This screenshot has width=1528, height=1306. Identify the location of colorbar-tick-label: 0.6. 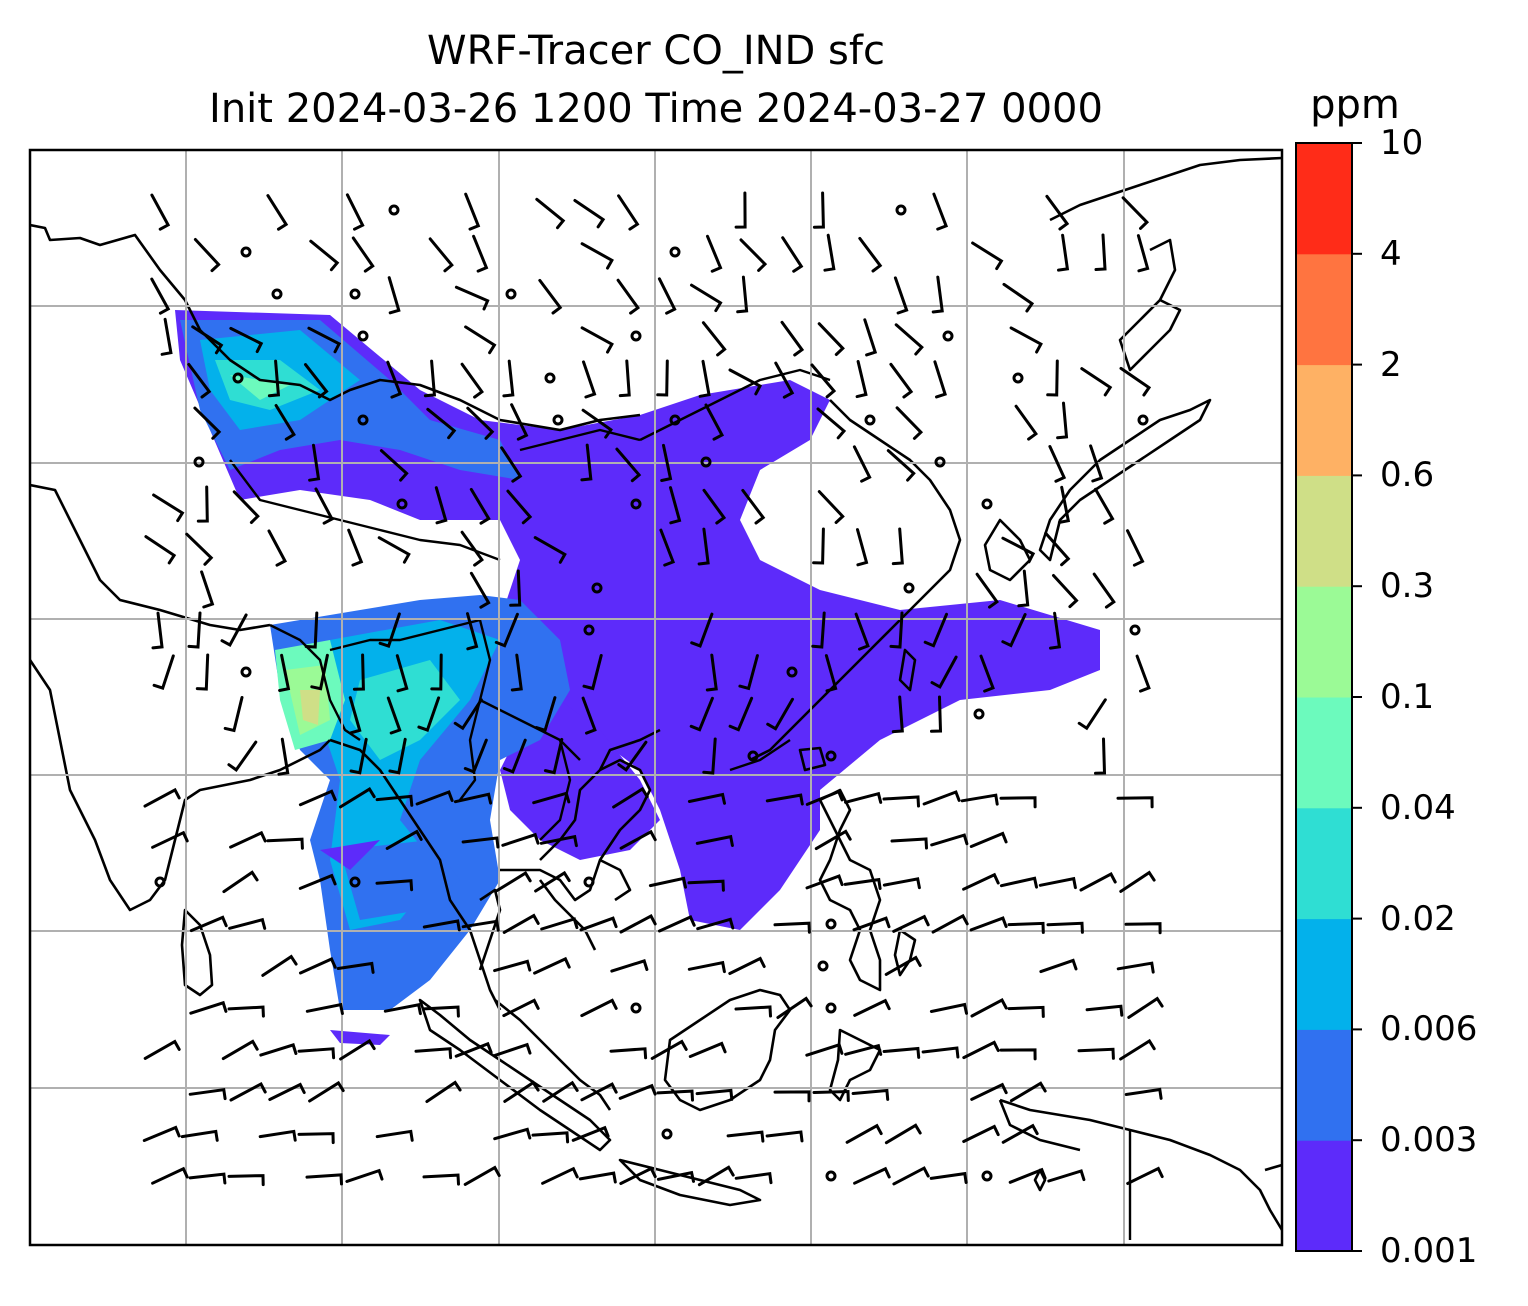
(1407, 475).